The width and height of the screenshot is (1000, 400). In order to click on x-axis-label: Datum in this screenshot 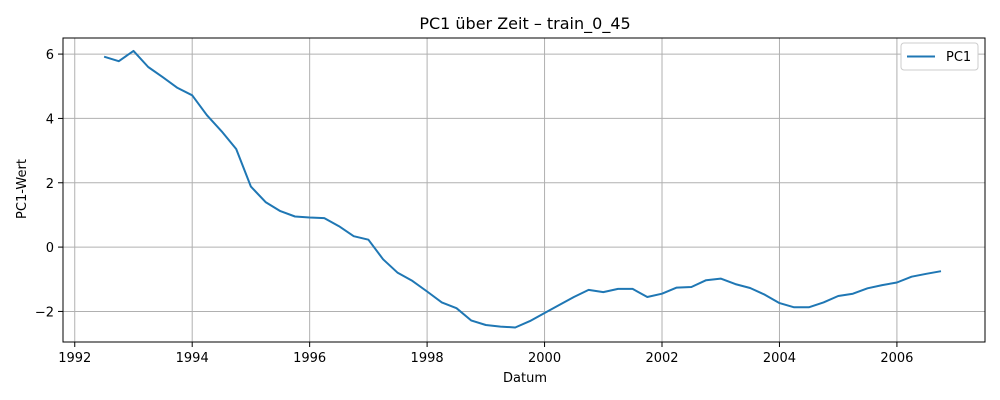, I will do `click(525, 378)`.